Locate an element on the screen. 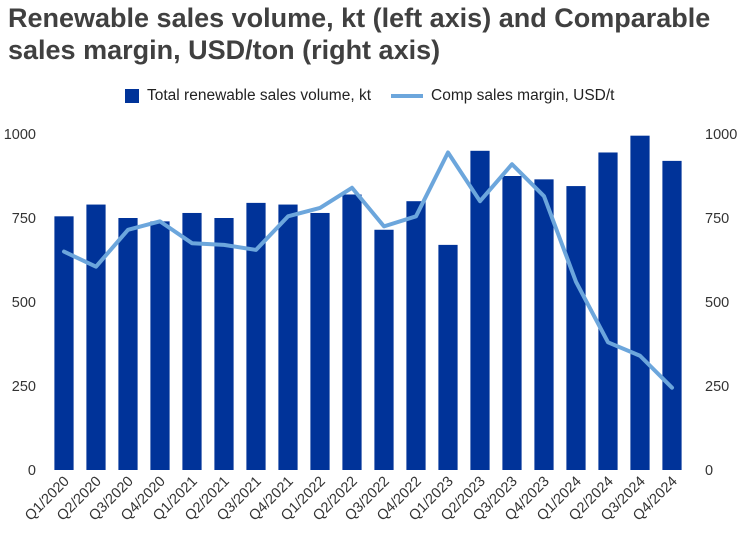 The image size is (745, 537). right-axis-tick: 750 is located at coordinates (717, 219).